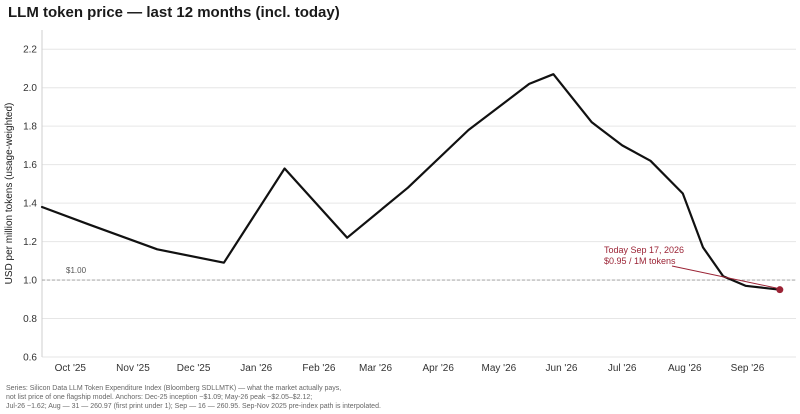 The width and height of the screenshot is (800, 414). Describe the element at coordinates (644, 250) in the screenshot. I see `annotation-text: Today Sep 17, 2026` at that location.